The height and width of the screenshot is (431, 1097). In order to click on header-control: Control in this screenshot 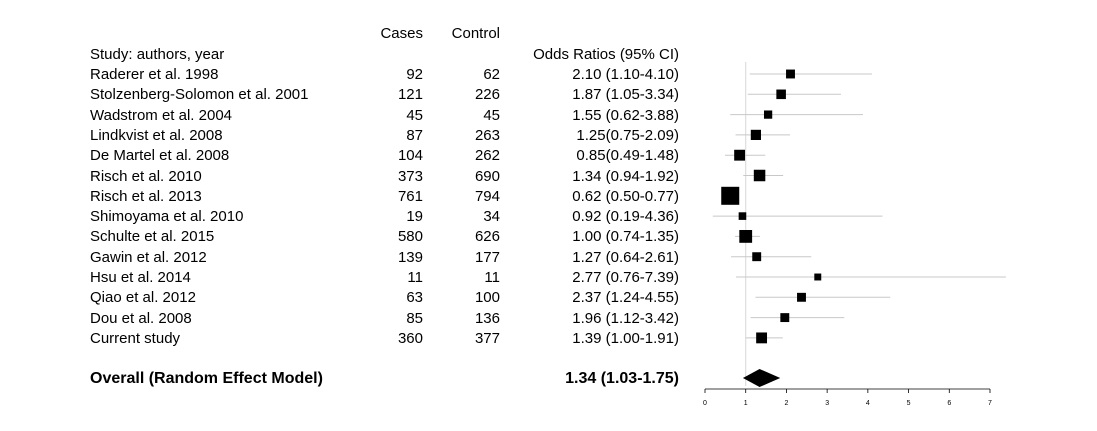, I will do `click(475, 33)`.